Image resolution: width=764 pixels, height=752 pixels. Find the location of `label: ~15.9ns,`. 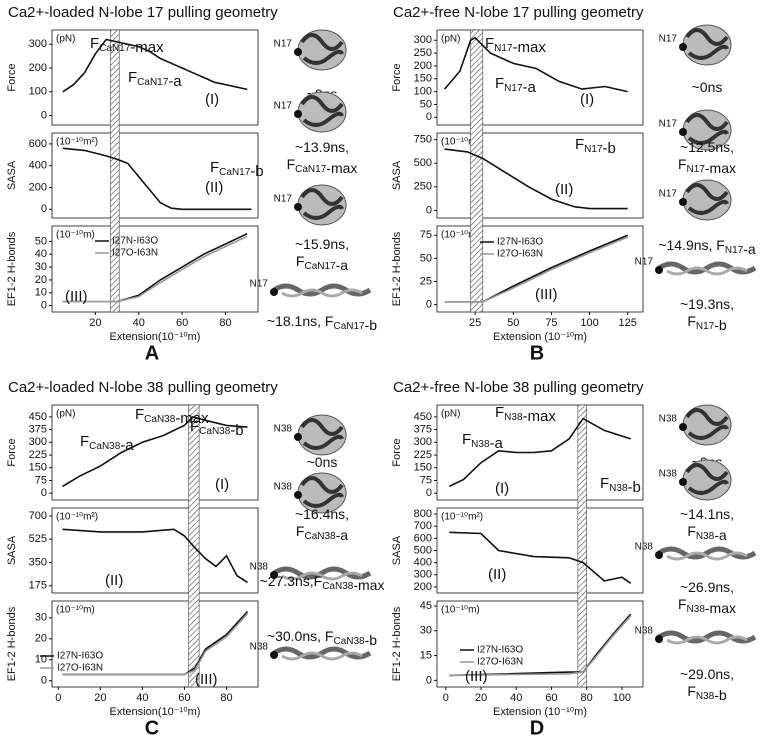

label: ~15.9ns, is located at coordinates (322, 244).